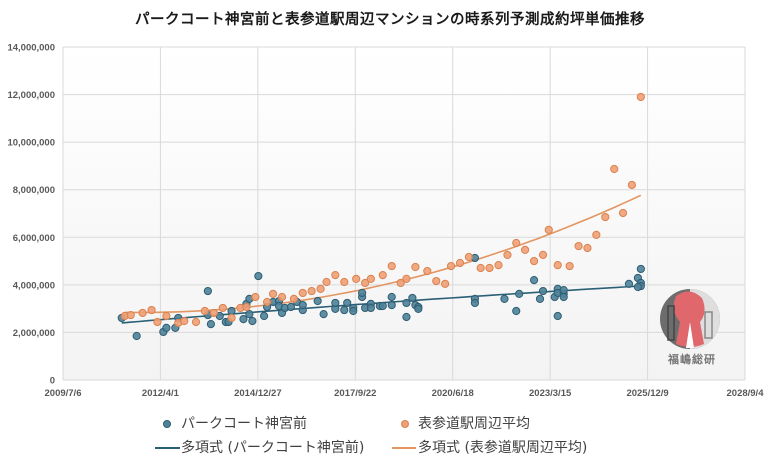  I want to click on legend-label-omotesando-trend: 多項式 (表参道駅周辺平均), so click(503, 448).